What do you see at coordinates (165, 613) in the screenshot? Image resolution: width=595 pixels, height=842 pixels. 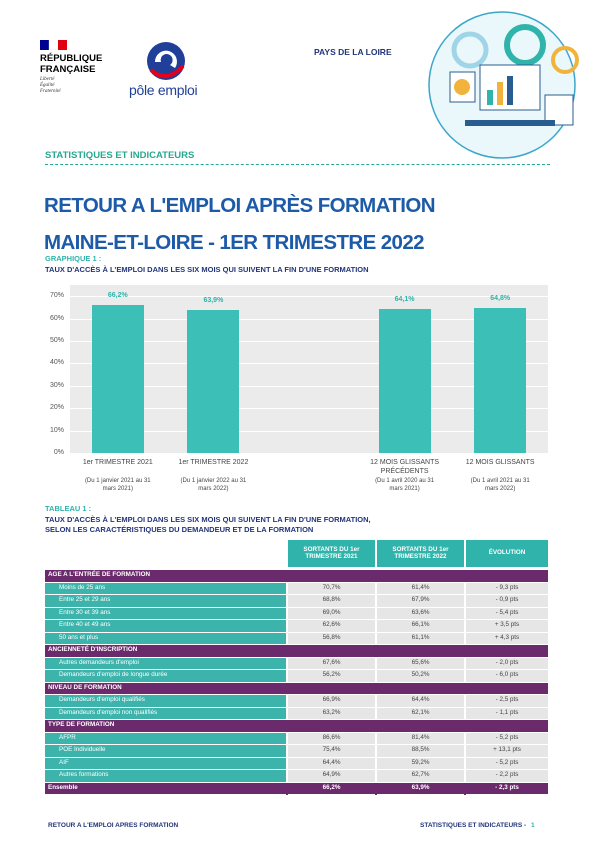 I see `row-label: Entre 30 et 39 ans` at bounding box center [165, 613].